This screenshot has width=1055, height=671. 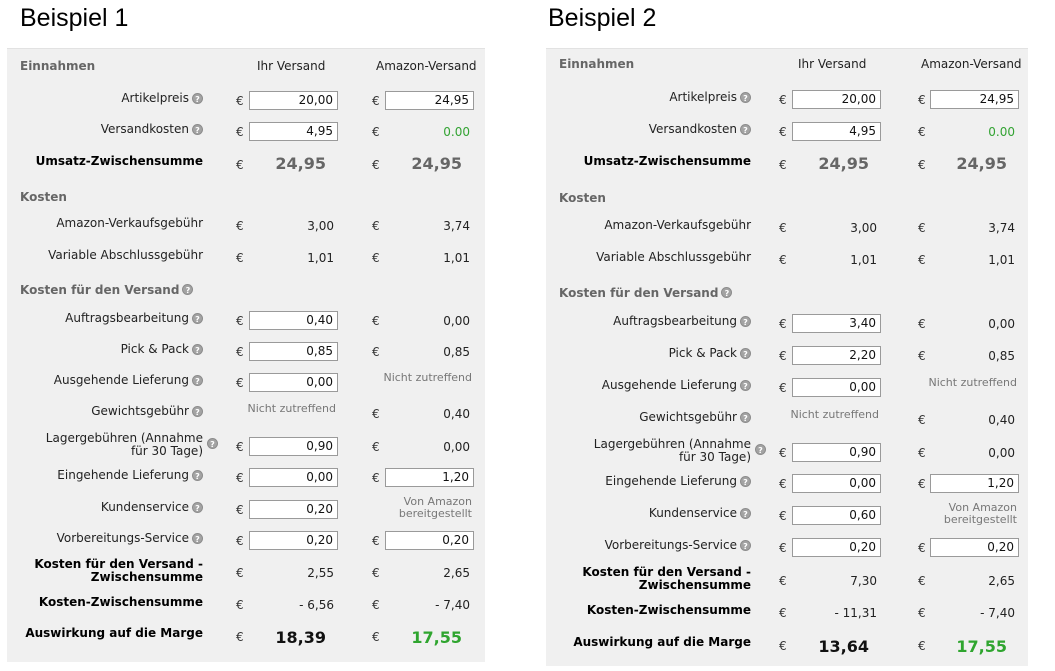 I want to click on row-artikelpreis: Artikelpreis? €20,00 €24,95, so click(x=787, y=101).